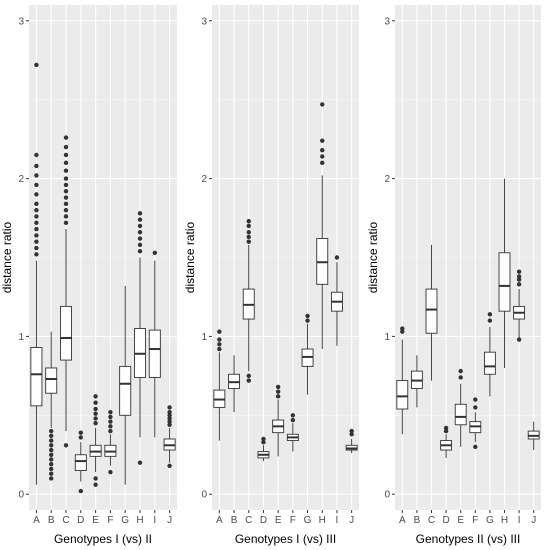 The width and height of the screenshot is (547, 550). I want to click on x-tick-label: B, so click(51, 520).